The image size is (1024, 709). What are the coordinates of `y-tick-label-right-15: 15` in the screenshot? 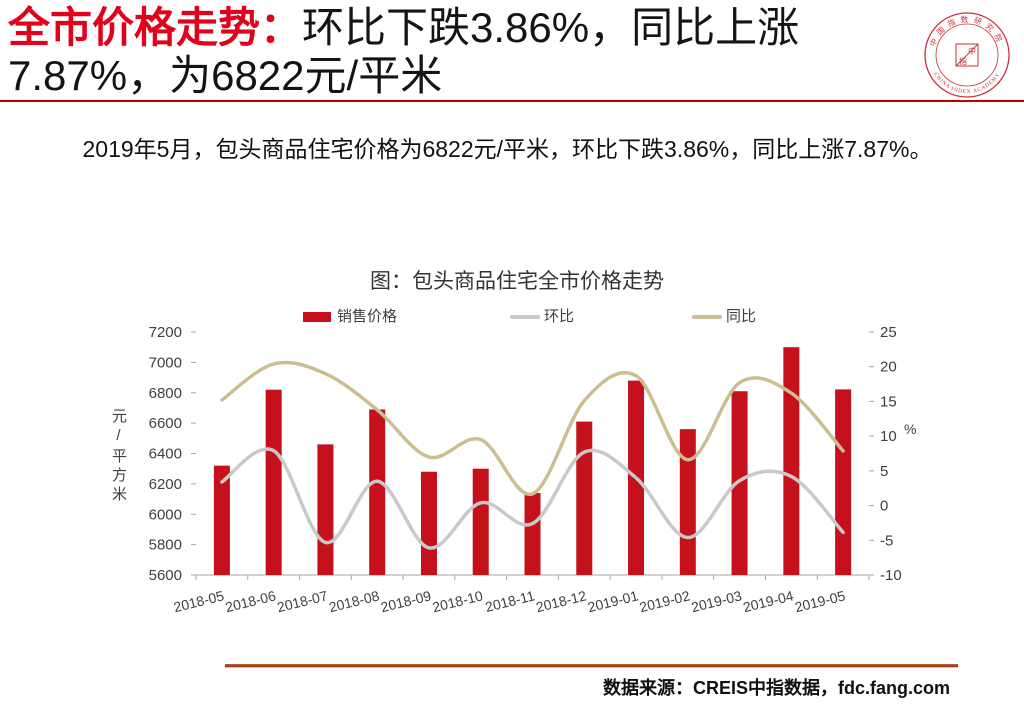 It's located at (888, 401).